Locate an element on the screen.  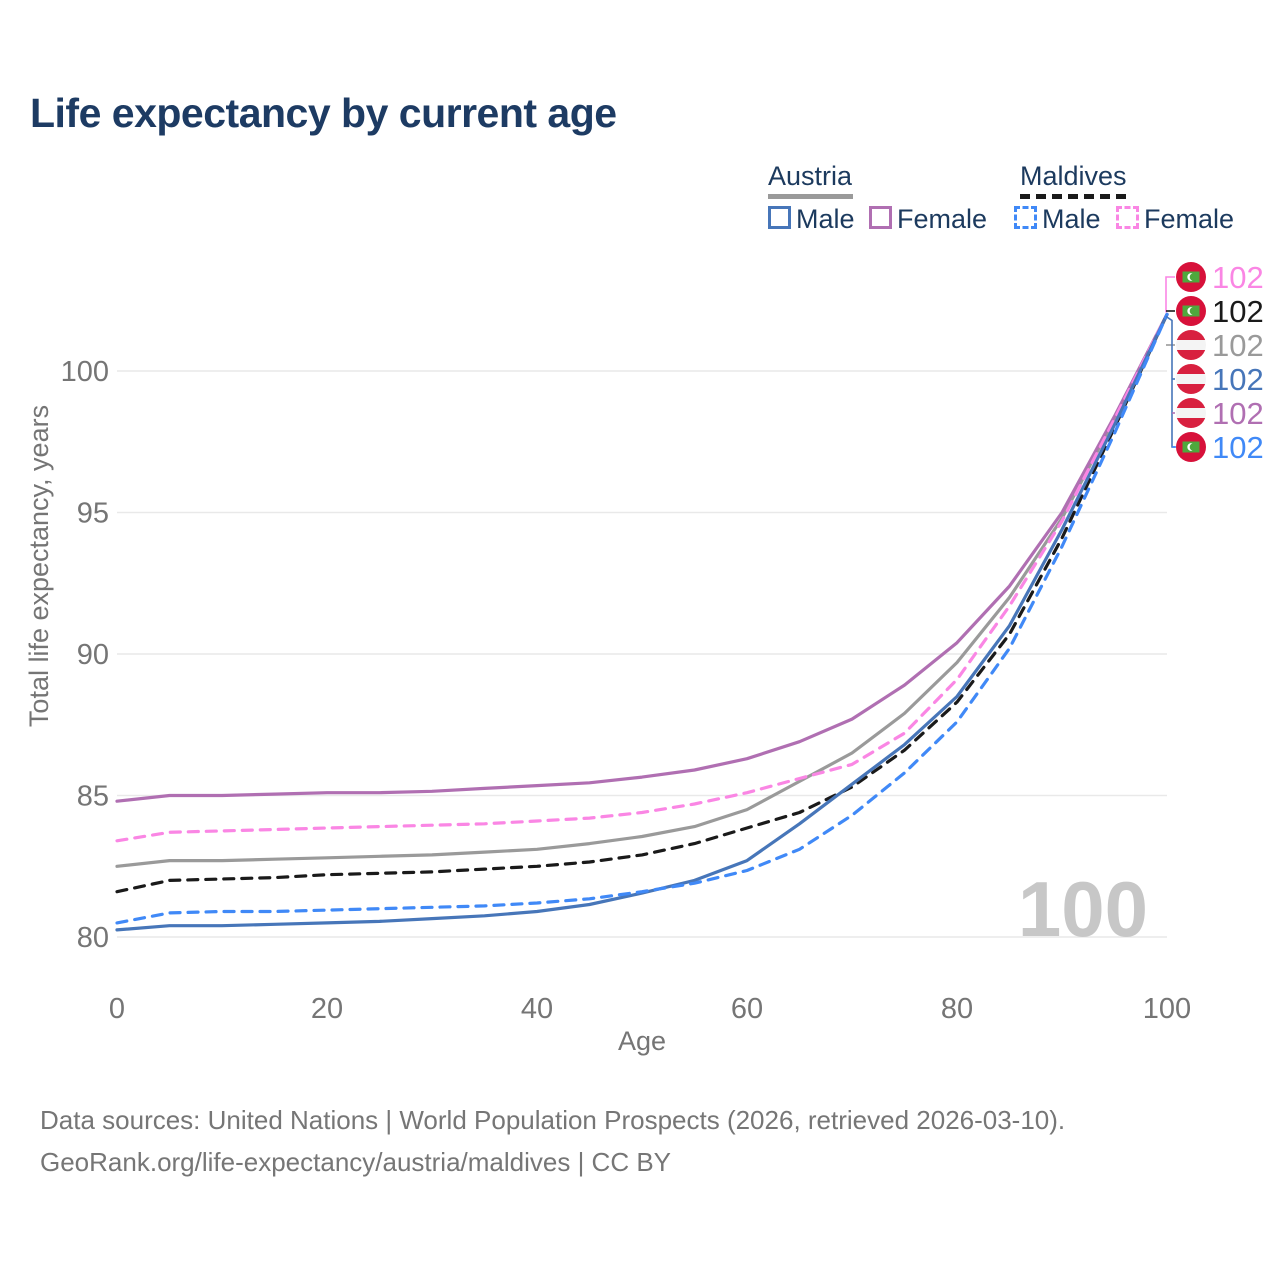
y-tick-100: 100 is located at coordinates (85, 372).